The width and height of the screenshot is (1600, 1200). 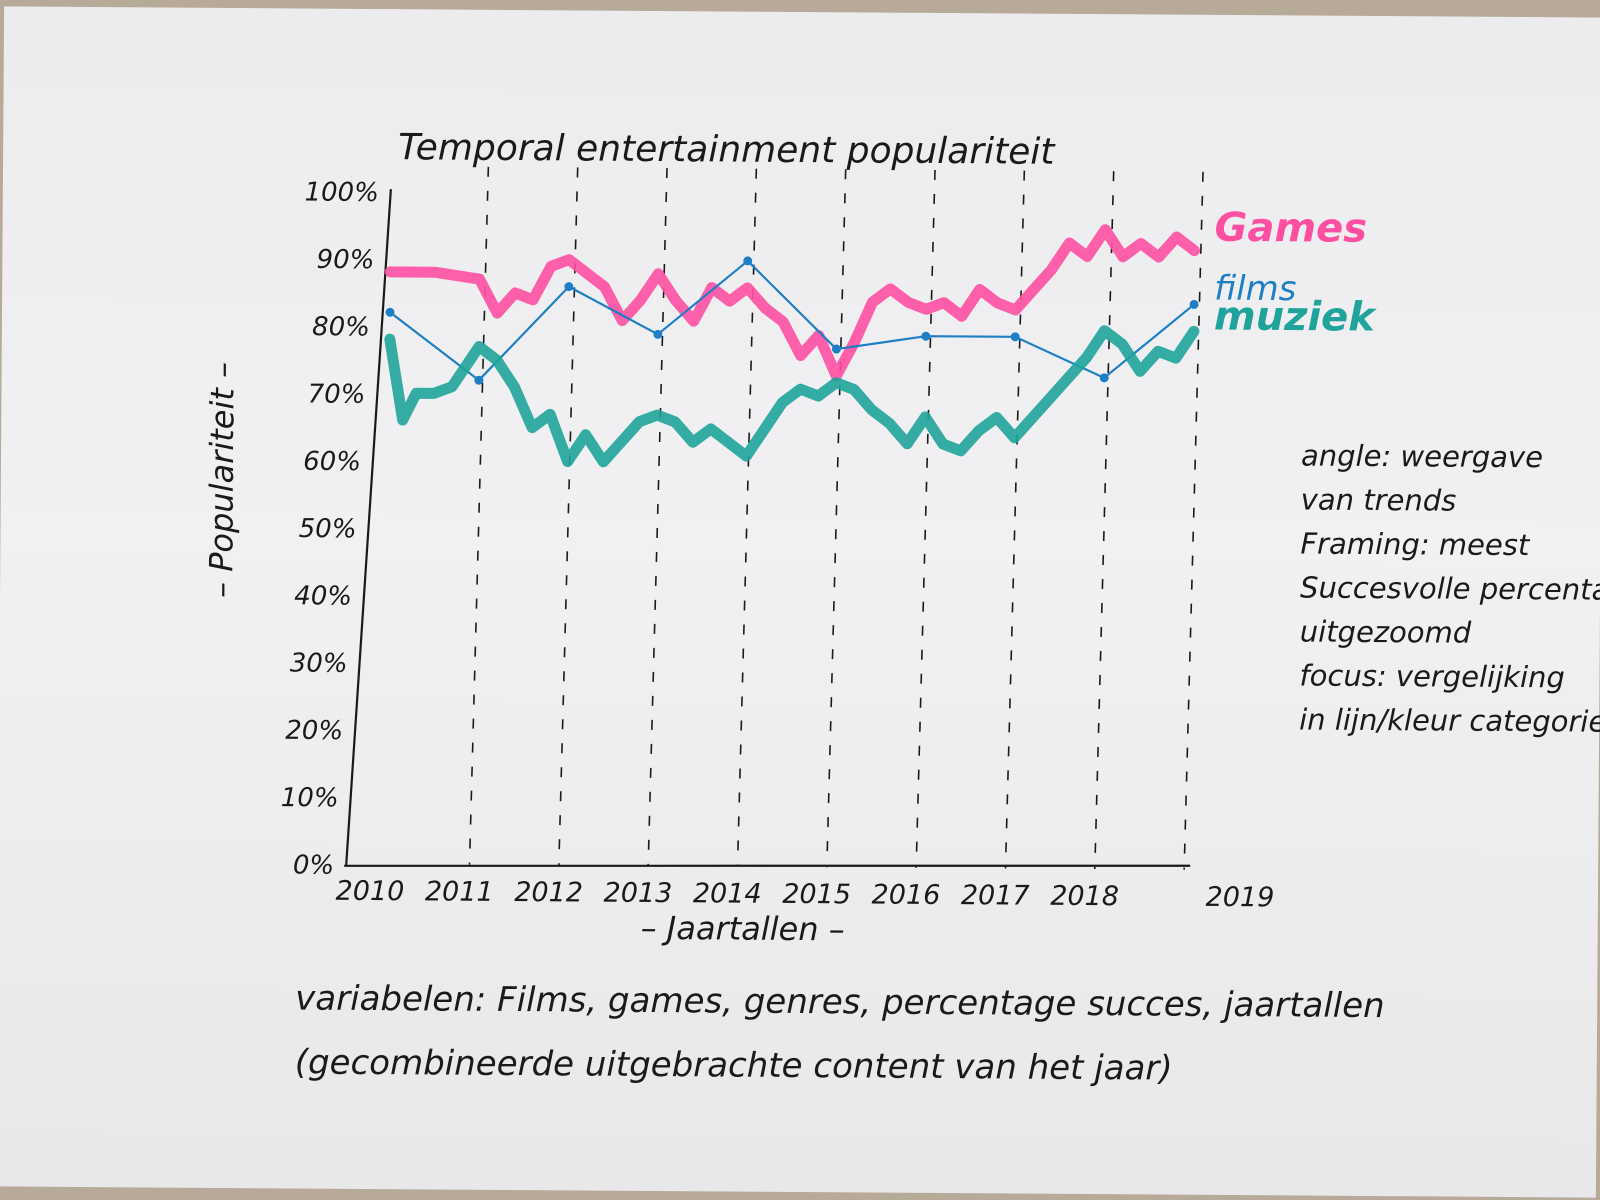 What do you see at coordinates (314, 731) in the screenshot?
I see `y-tick-label: 20%` at bounding box center [314, 731].